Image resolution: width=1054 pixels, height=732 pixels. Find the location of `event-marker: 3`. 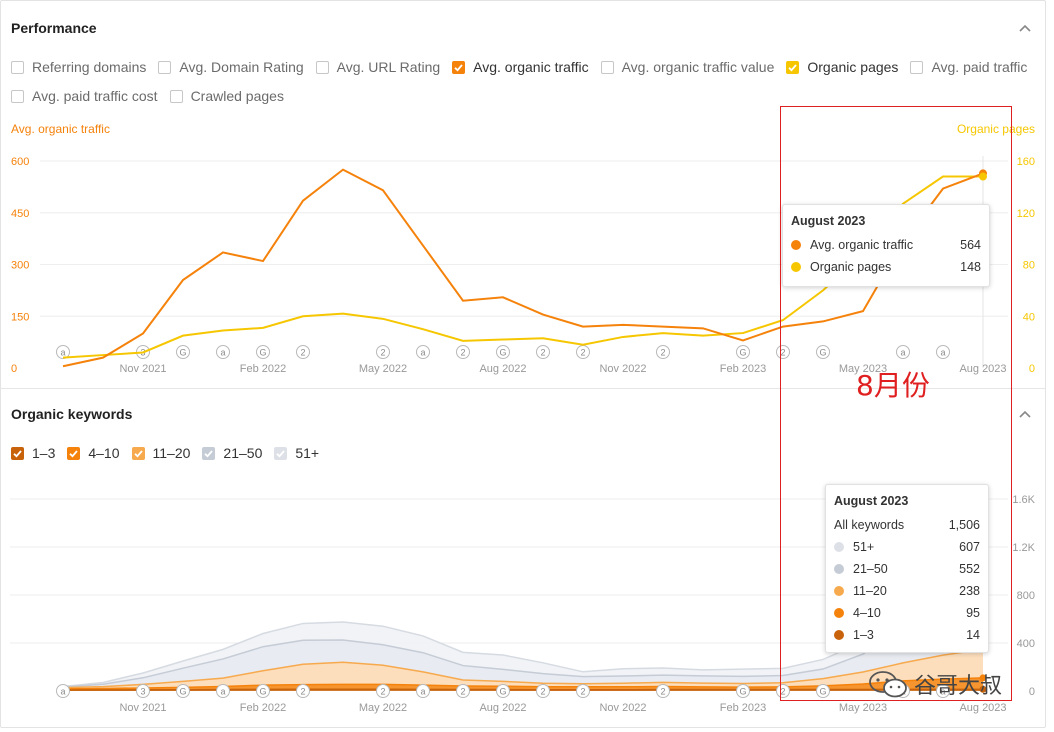

event-marker: 3 is located at coordinates (143, 691).